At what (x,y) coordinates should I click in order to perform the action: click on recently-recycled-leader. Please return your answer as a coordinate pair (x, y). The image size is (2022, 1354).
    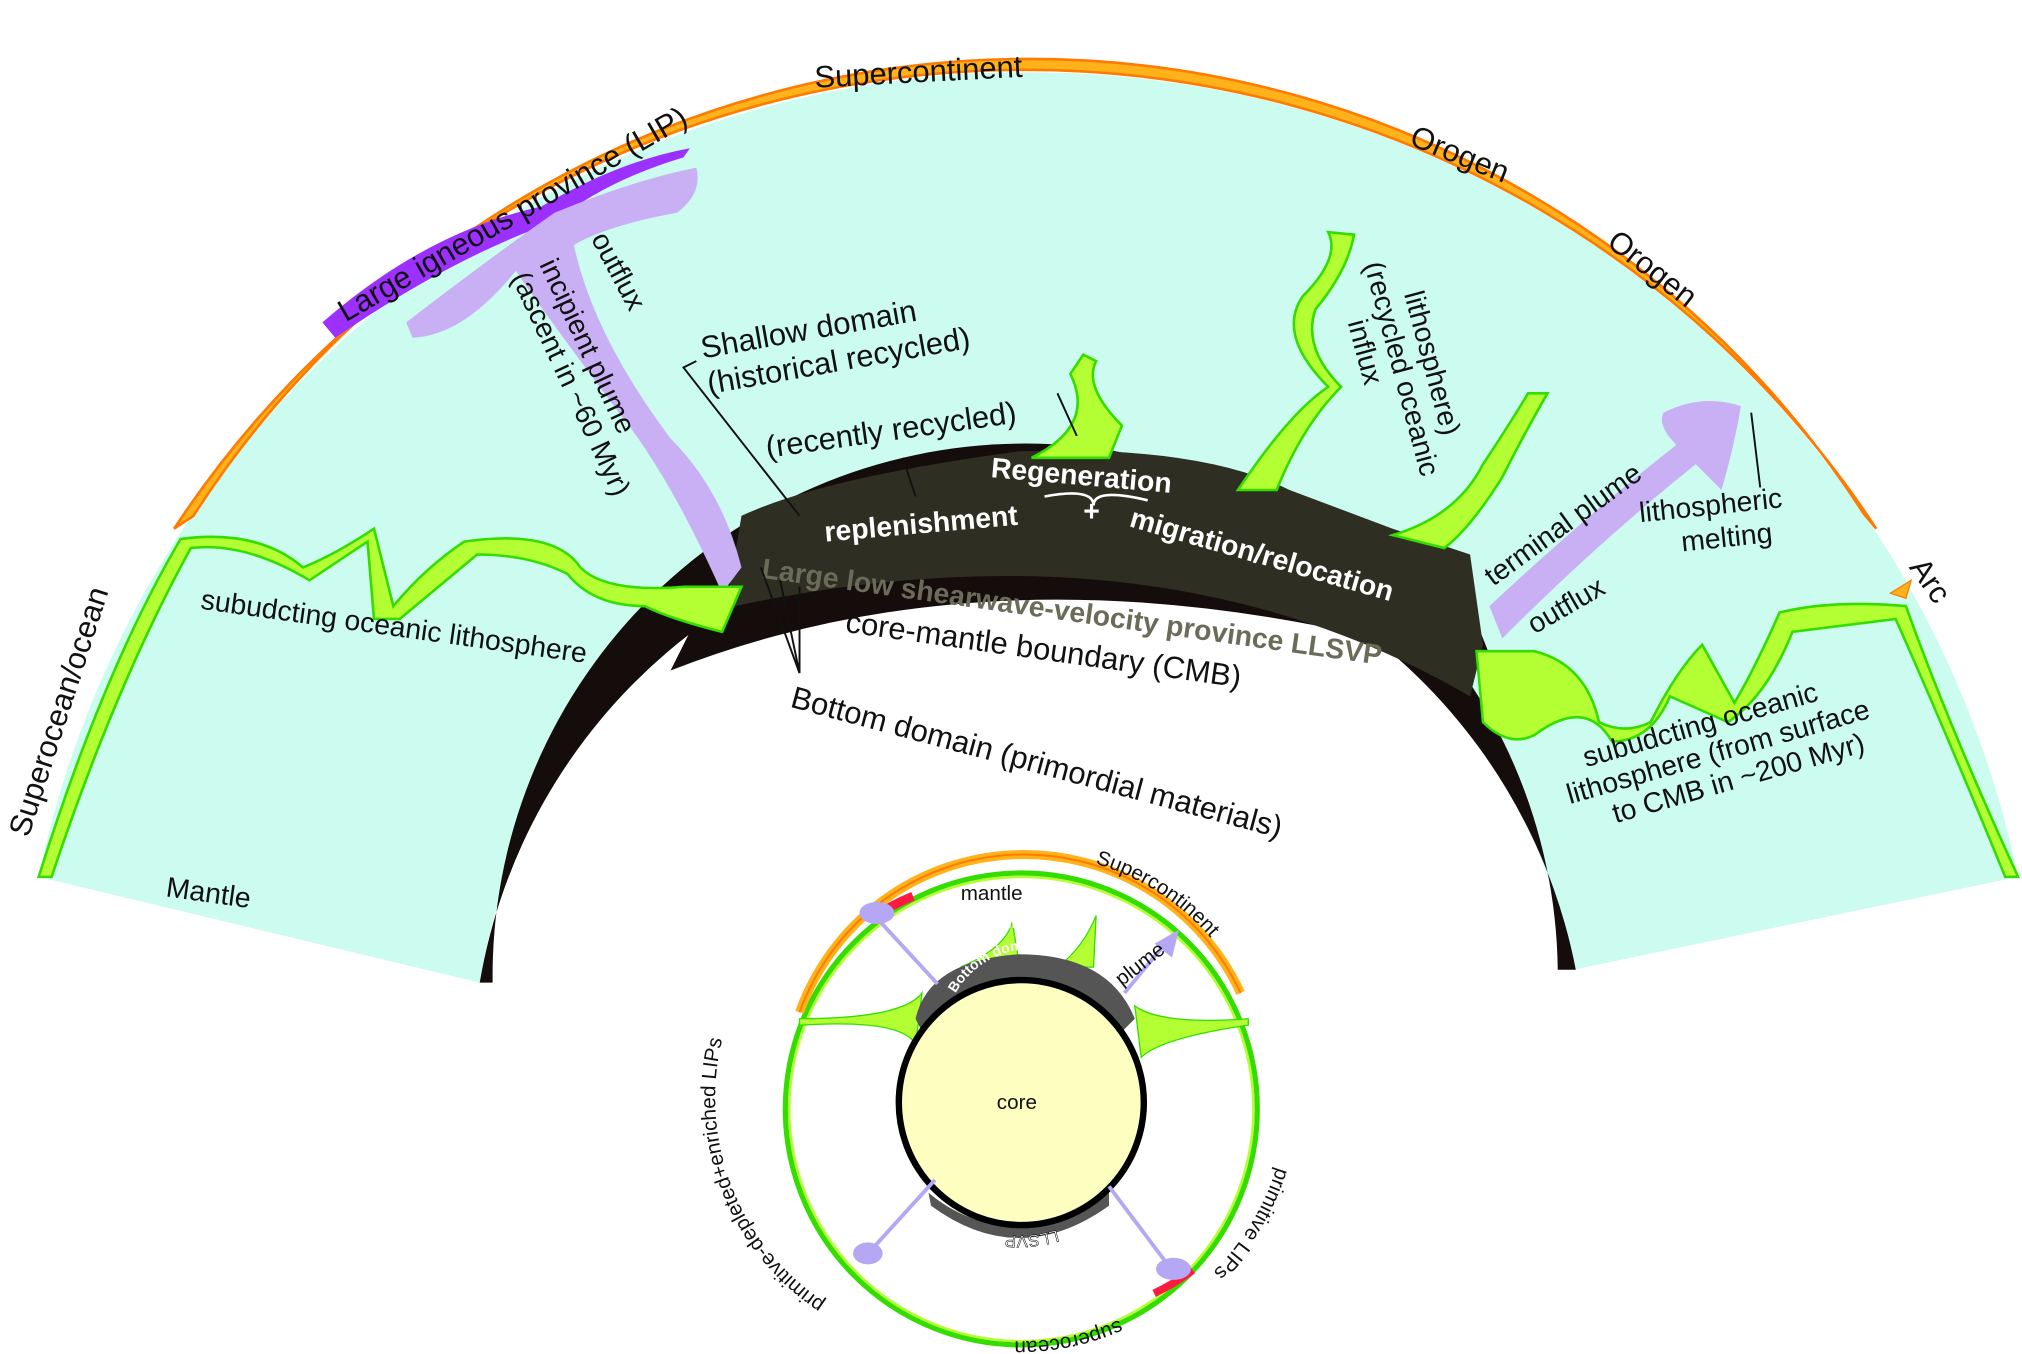
    Looking at the image, I should click on (989, 444).